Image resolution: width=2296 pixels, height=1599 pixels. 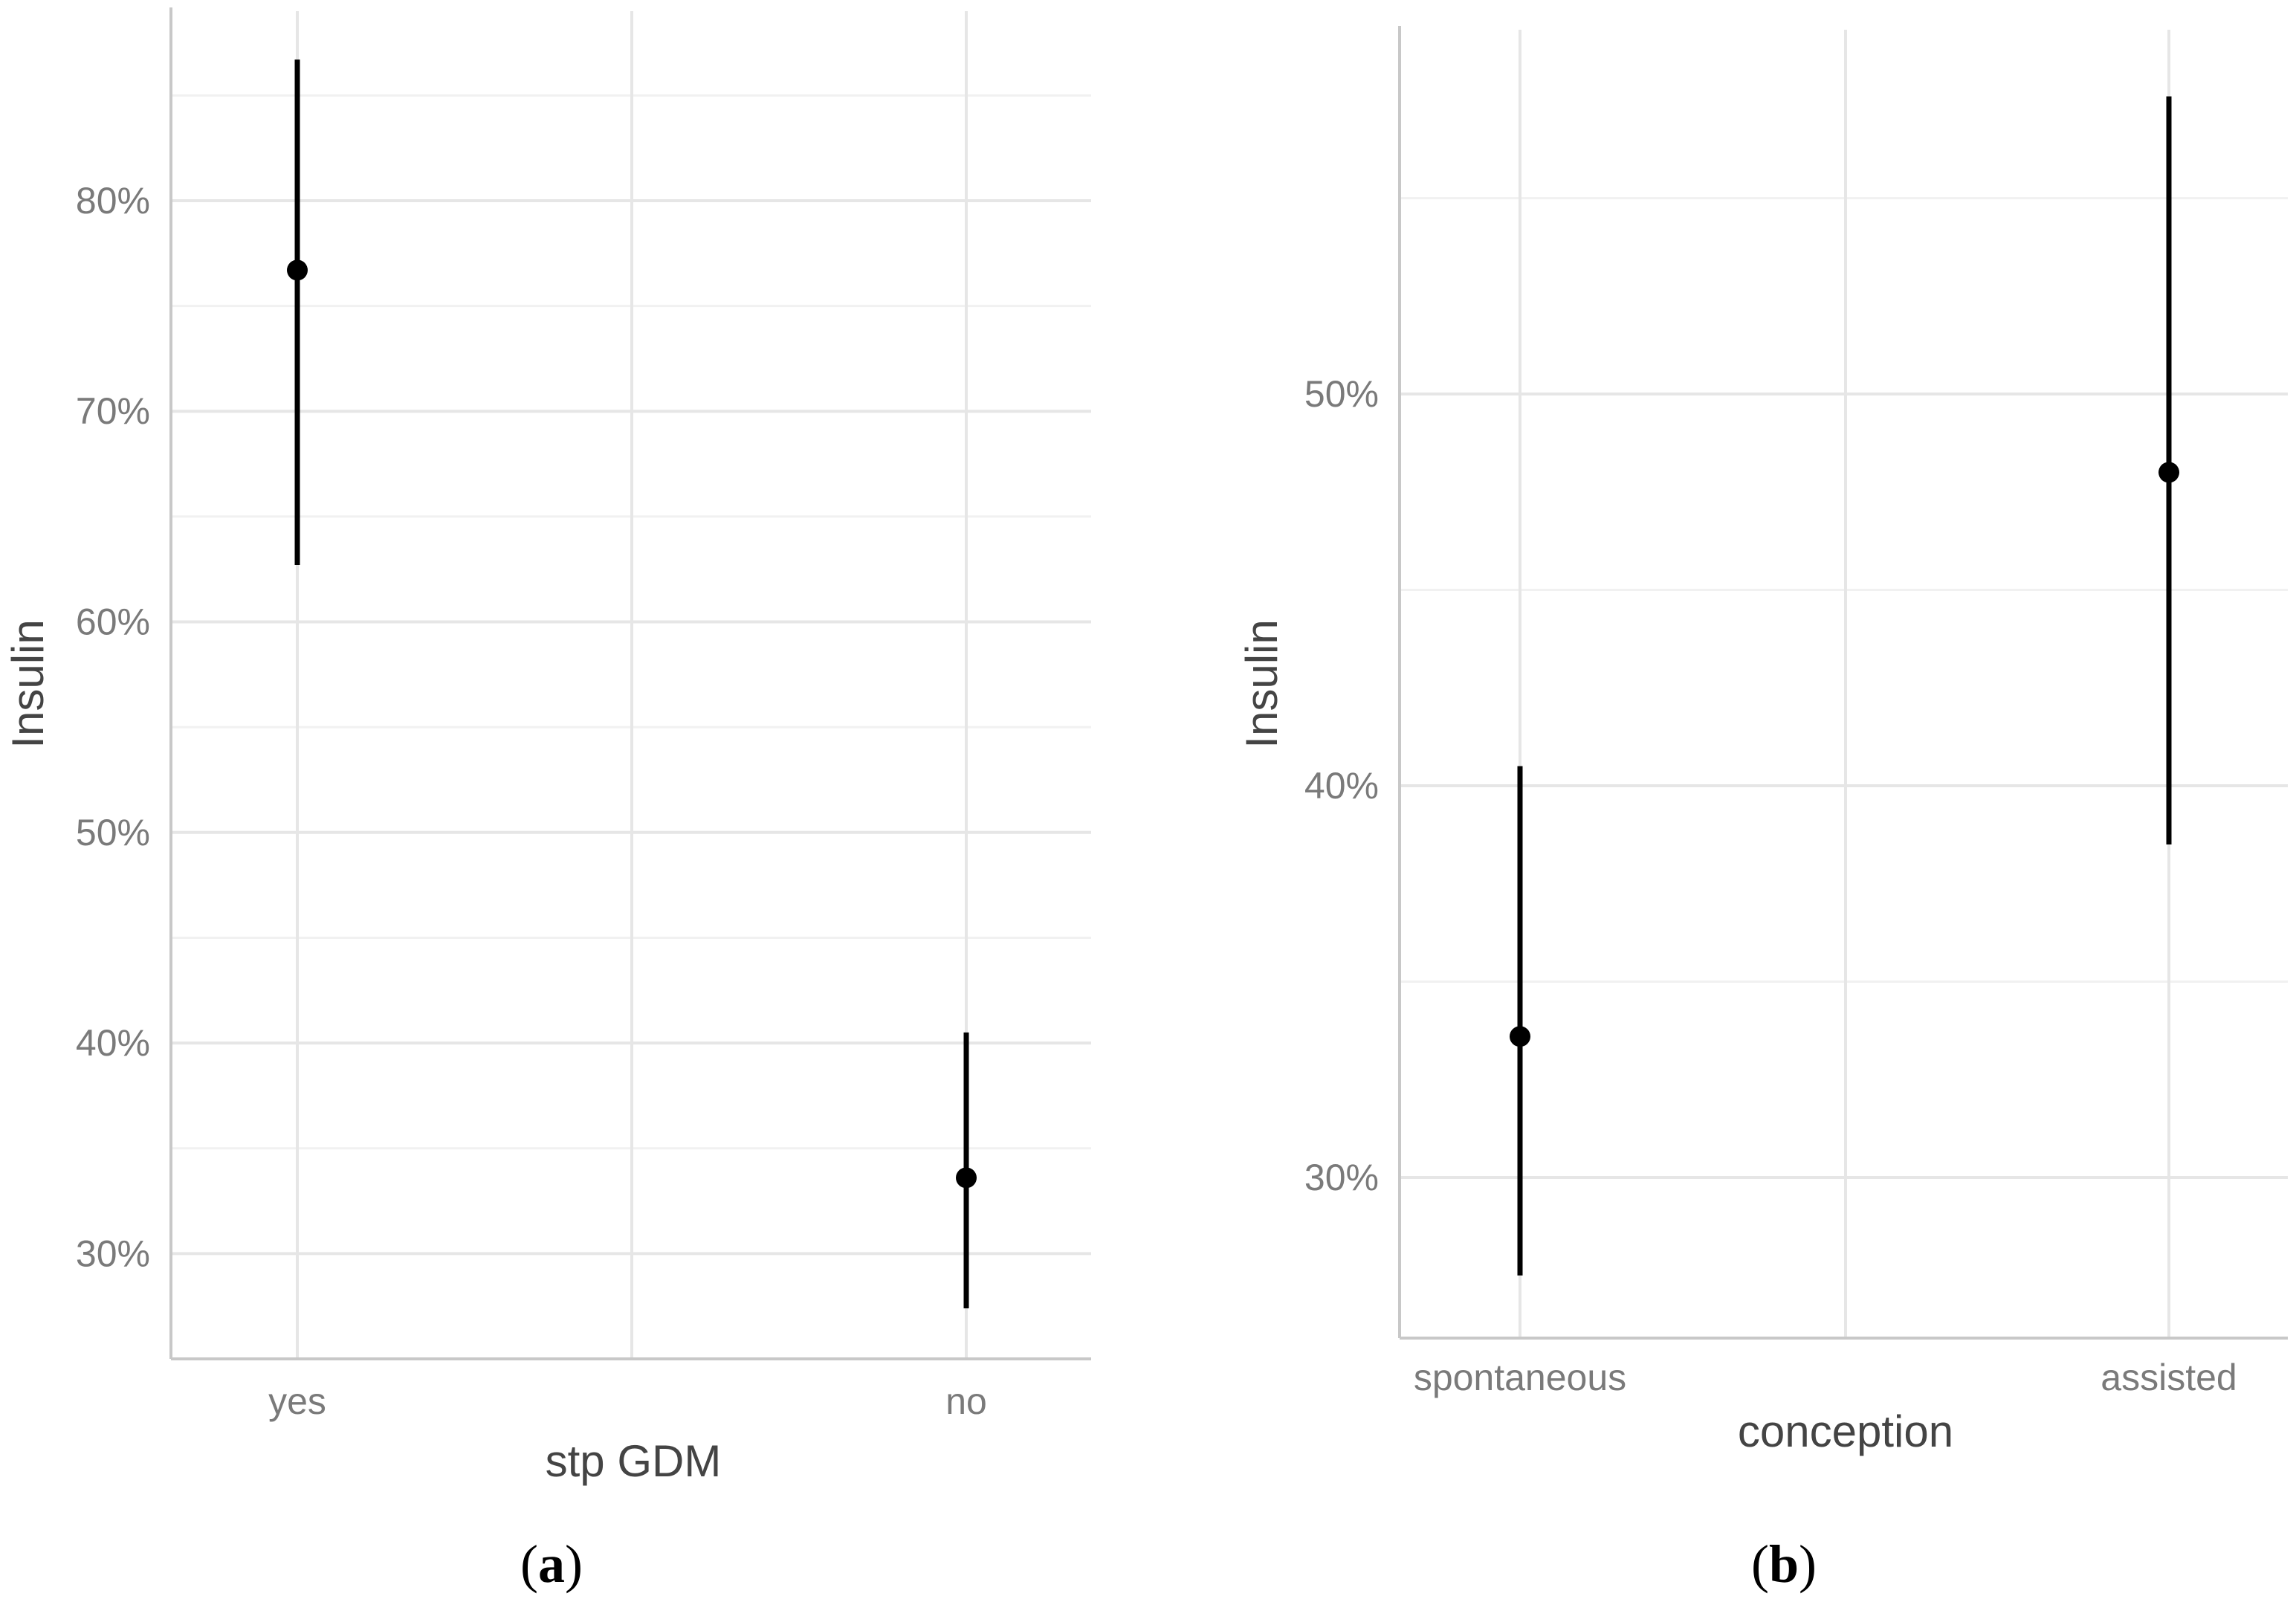 I want to click on panel-b-y-tick-label: 30%, so click(x=1341, y=1177).